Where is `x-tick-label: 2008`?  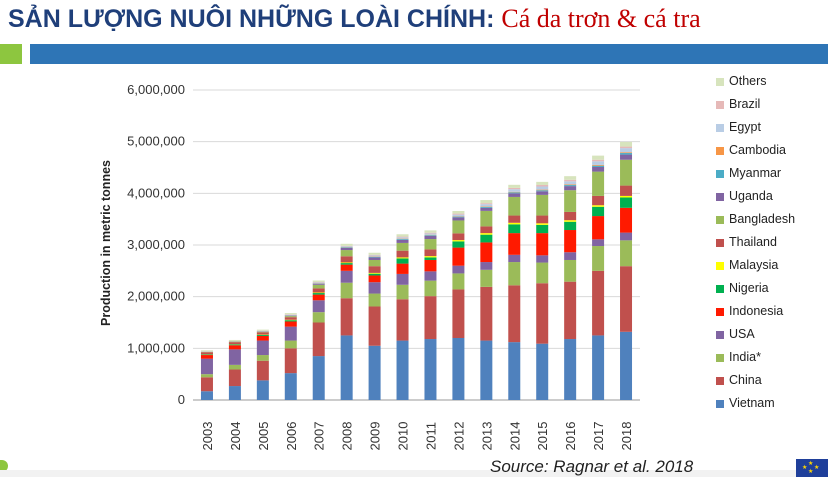
x-tick-label: 2008 is located at coordinates (347, 436).